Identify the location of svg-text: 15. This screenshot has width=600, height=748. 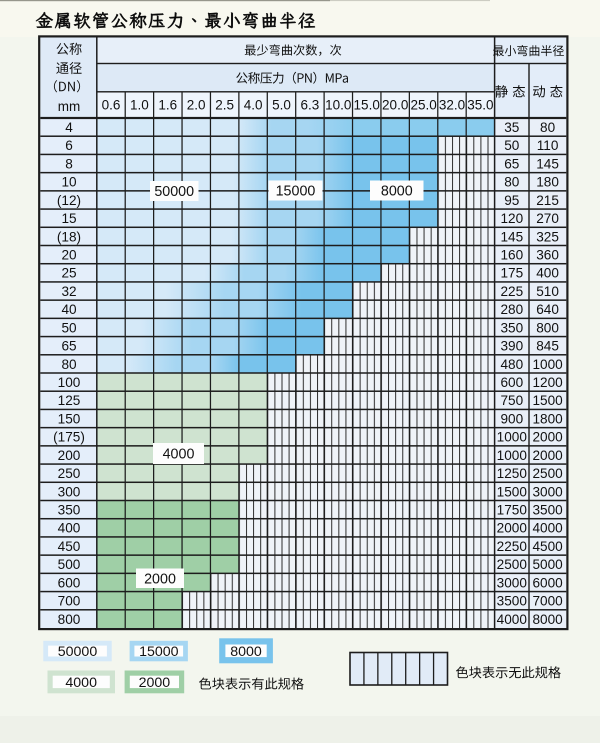
(68, 218).